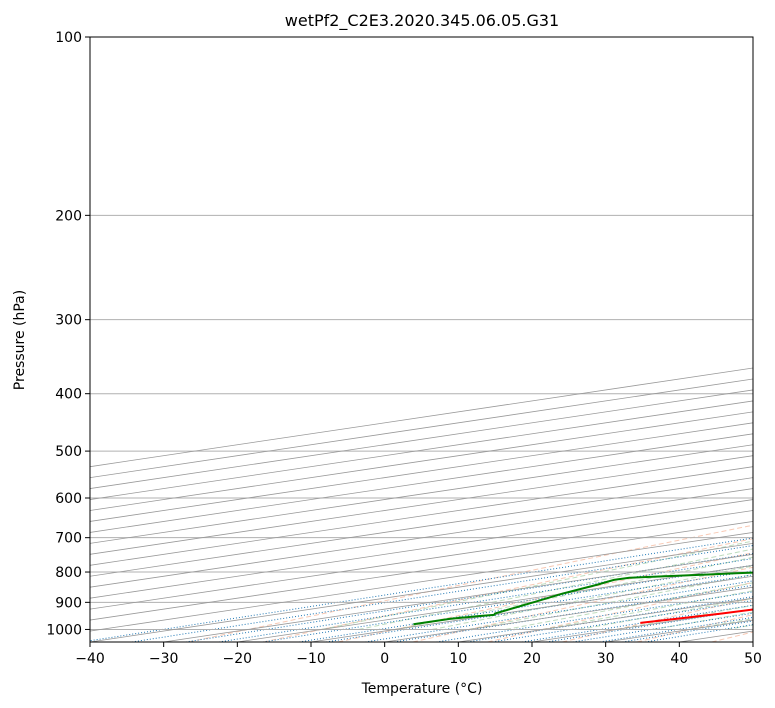 This screenshot has height=708, width=775. I want to click on y-tick-label: 100, so click(68, 38).